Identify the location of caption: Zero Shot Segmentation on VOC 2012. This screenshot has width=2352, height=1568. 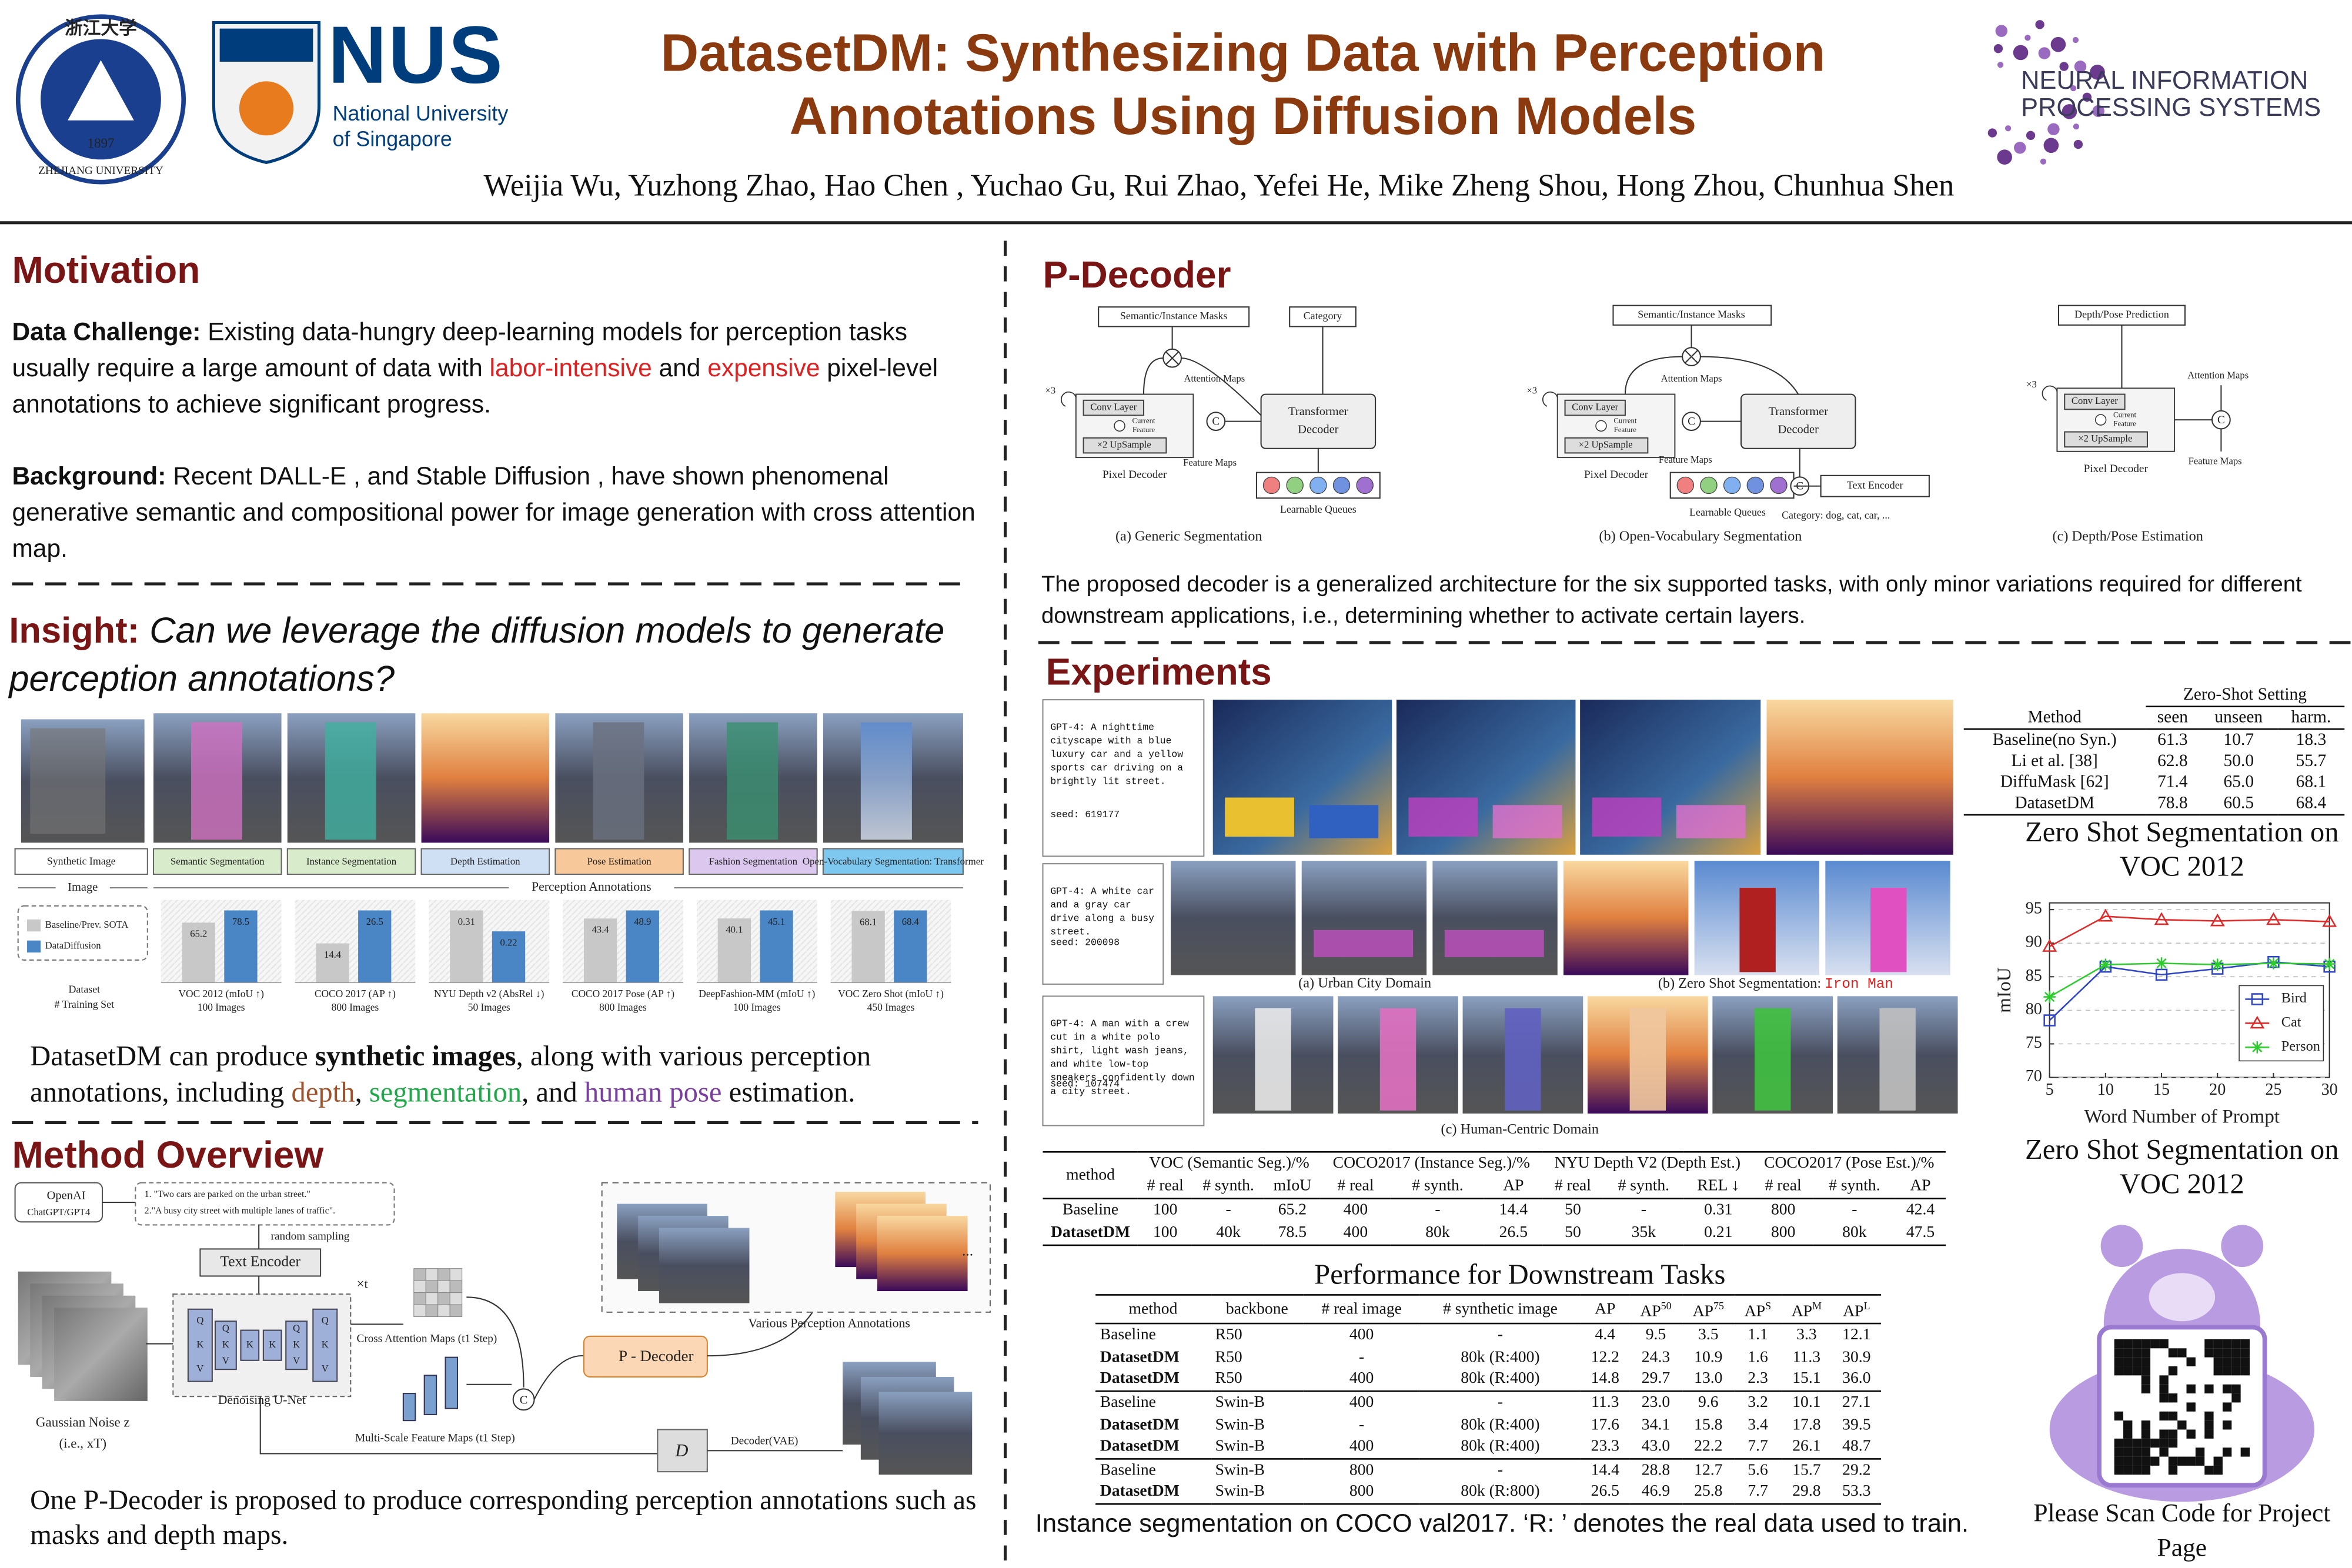
(2182, 850).